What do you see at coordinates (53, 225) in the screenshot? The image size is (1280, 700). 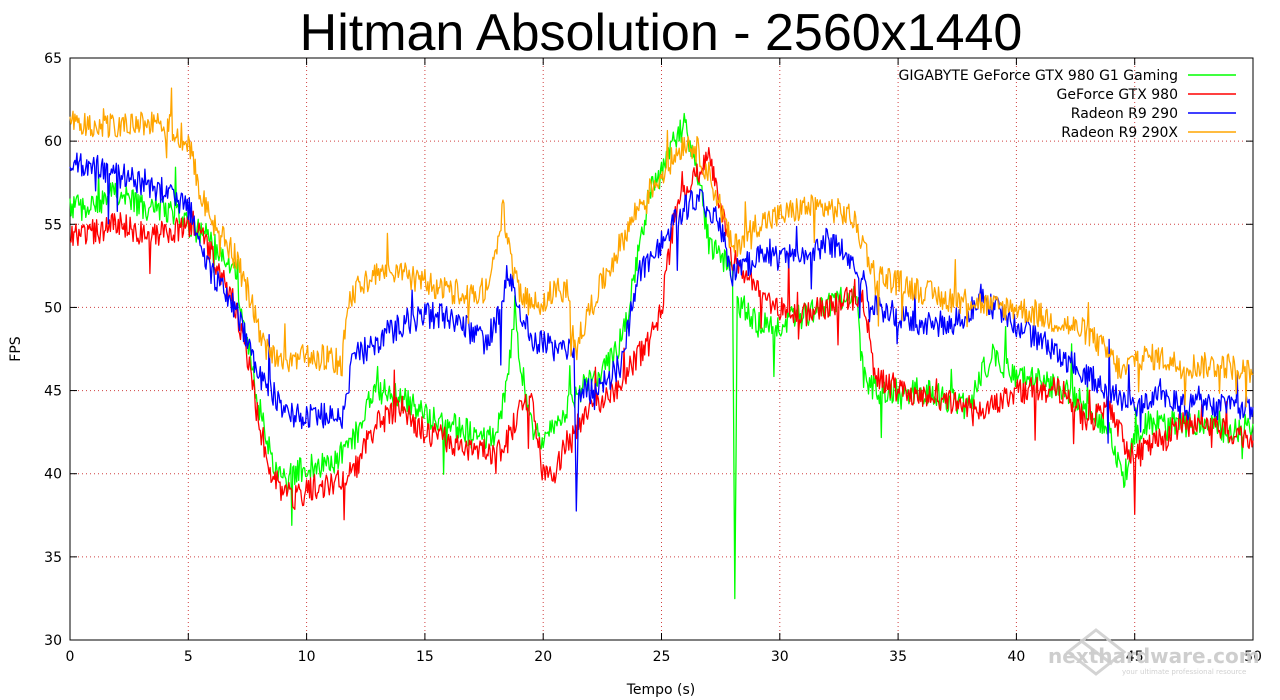 I see `y-tick-label: 55` at bounding box center [53, 225].